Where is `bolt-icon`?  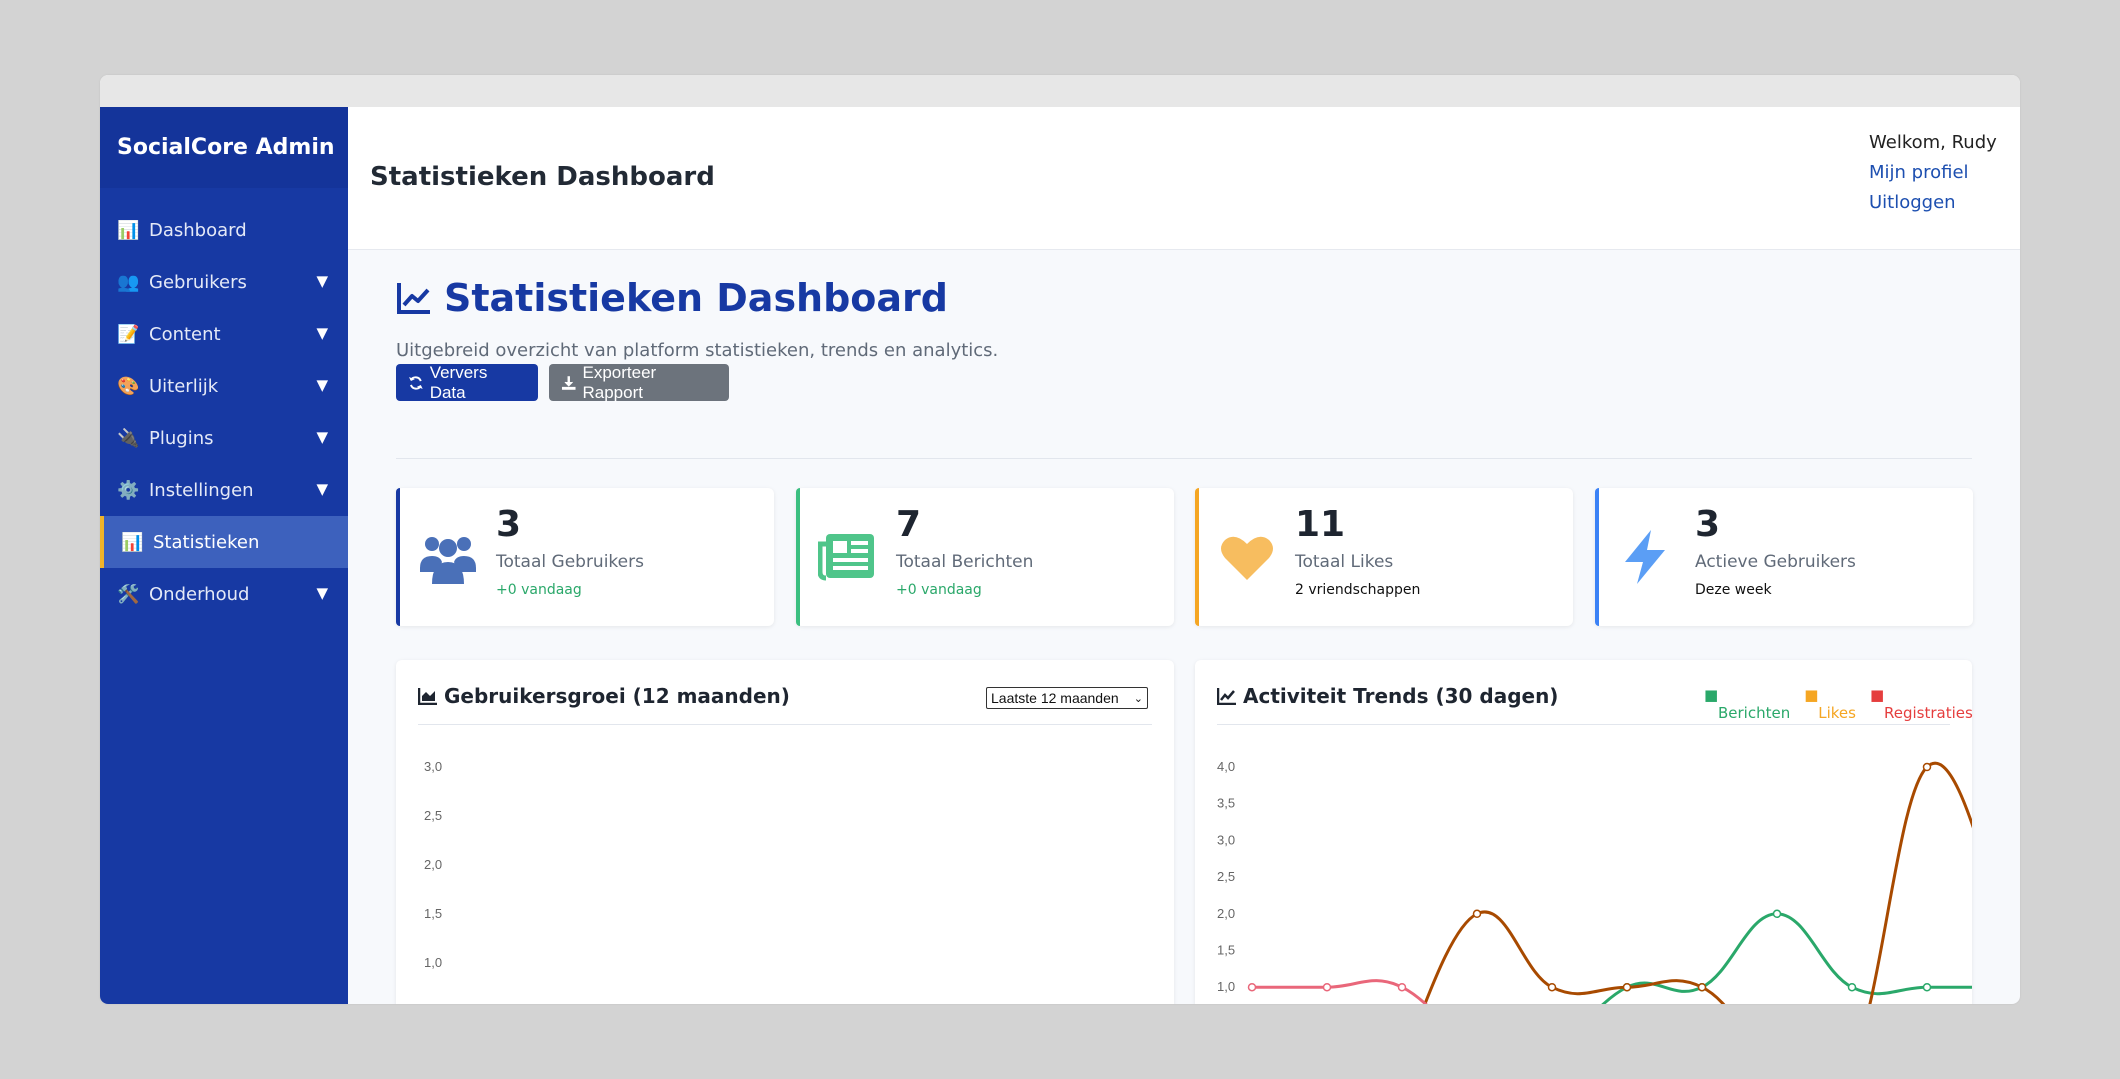
bolt-icon is located at coordinates (1645, 557).